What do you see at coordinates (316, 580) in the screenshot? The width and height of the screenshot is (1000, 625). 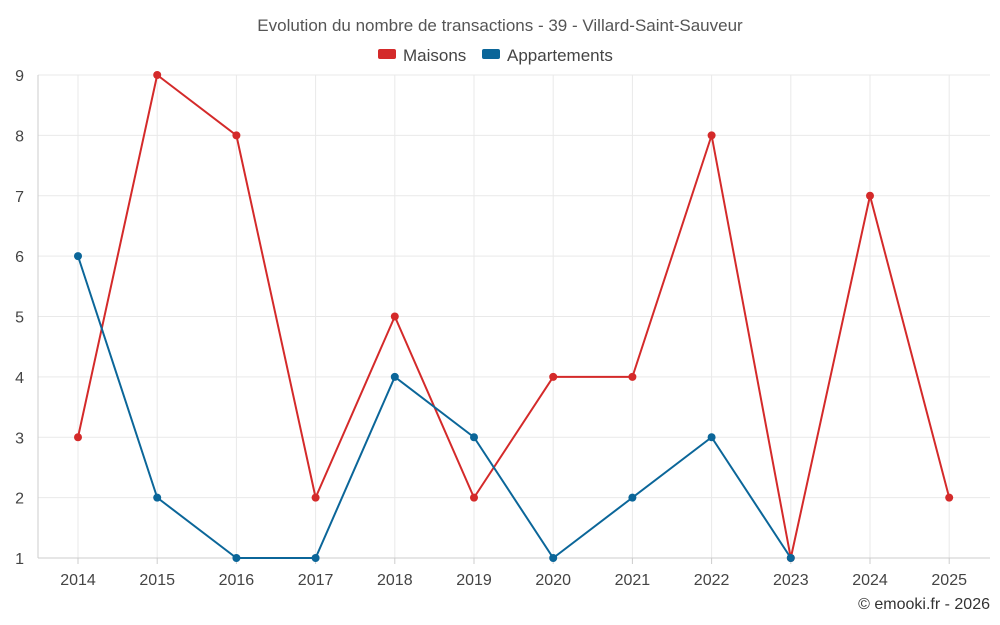 I see `x-tick-label: 2017` at bounding box center [316, 580].